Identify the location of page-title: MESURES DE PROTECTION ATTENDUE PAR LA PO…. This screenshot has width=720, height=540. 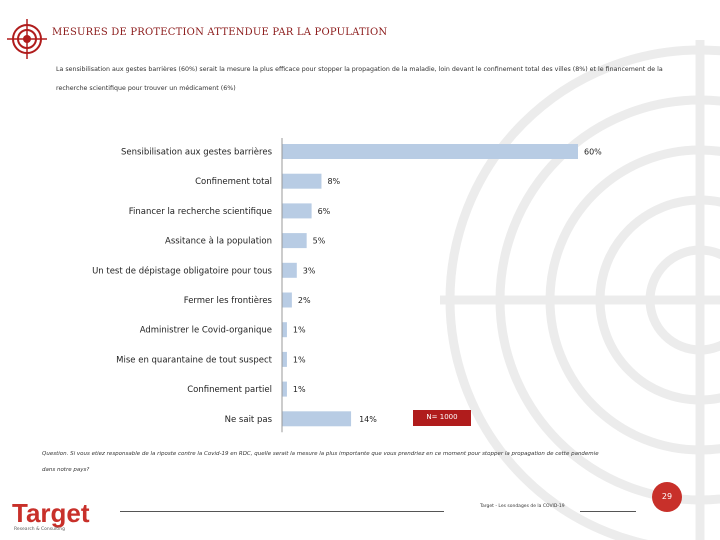
(220, 32).